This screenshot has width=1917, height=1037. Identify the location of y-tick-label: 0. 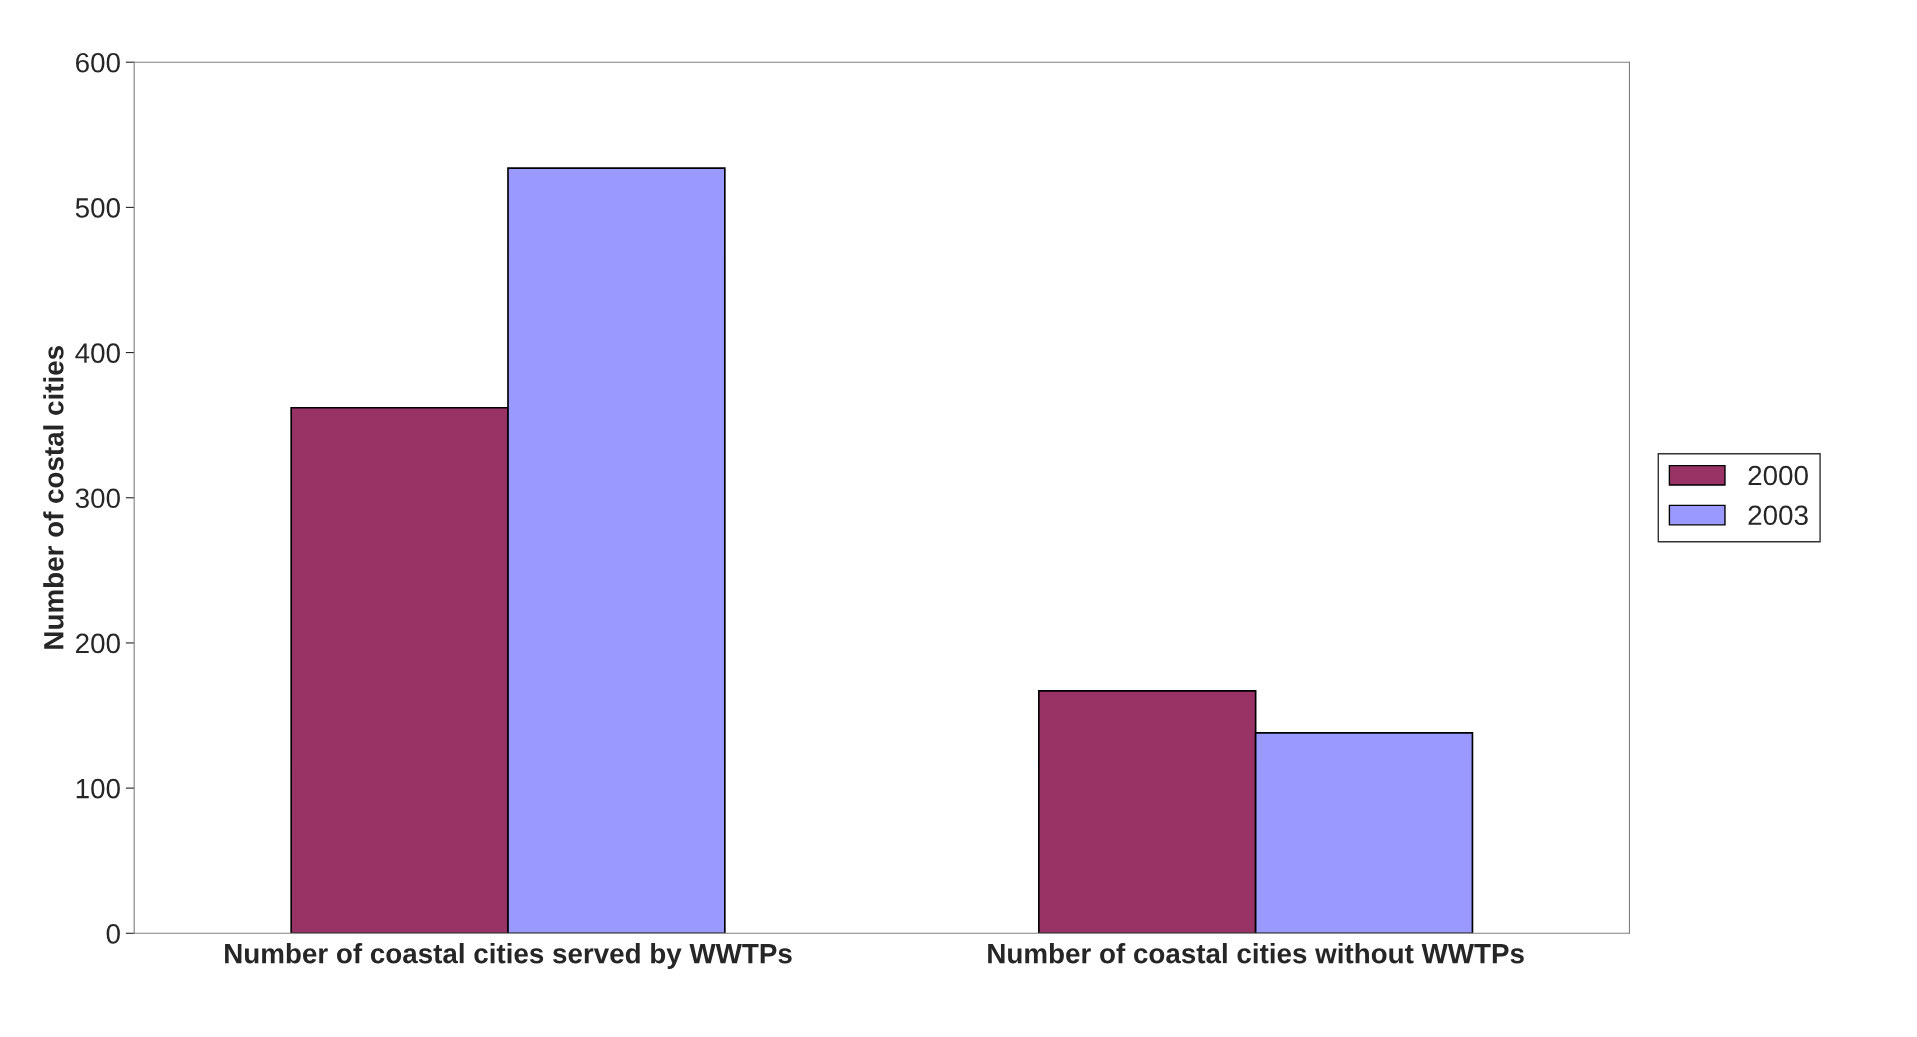
(113, 933).